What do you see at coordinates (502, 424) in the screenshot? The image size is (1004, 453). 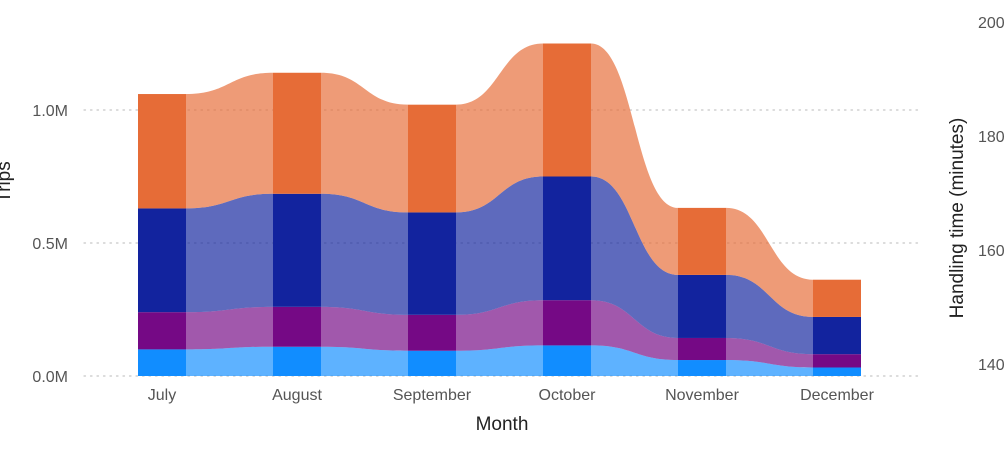 I see `x-axis-title: Month` at bounding box center [502, 424].